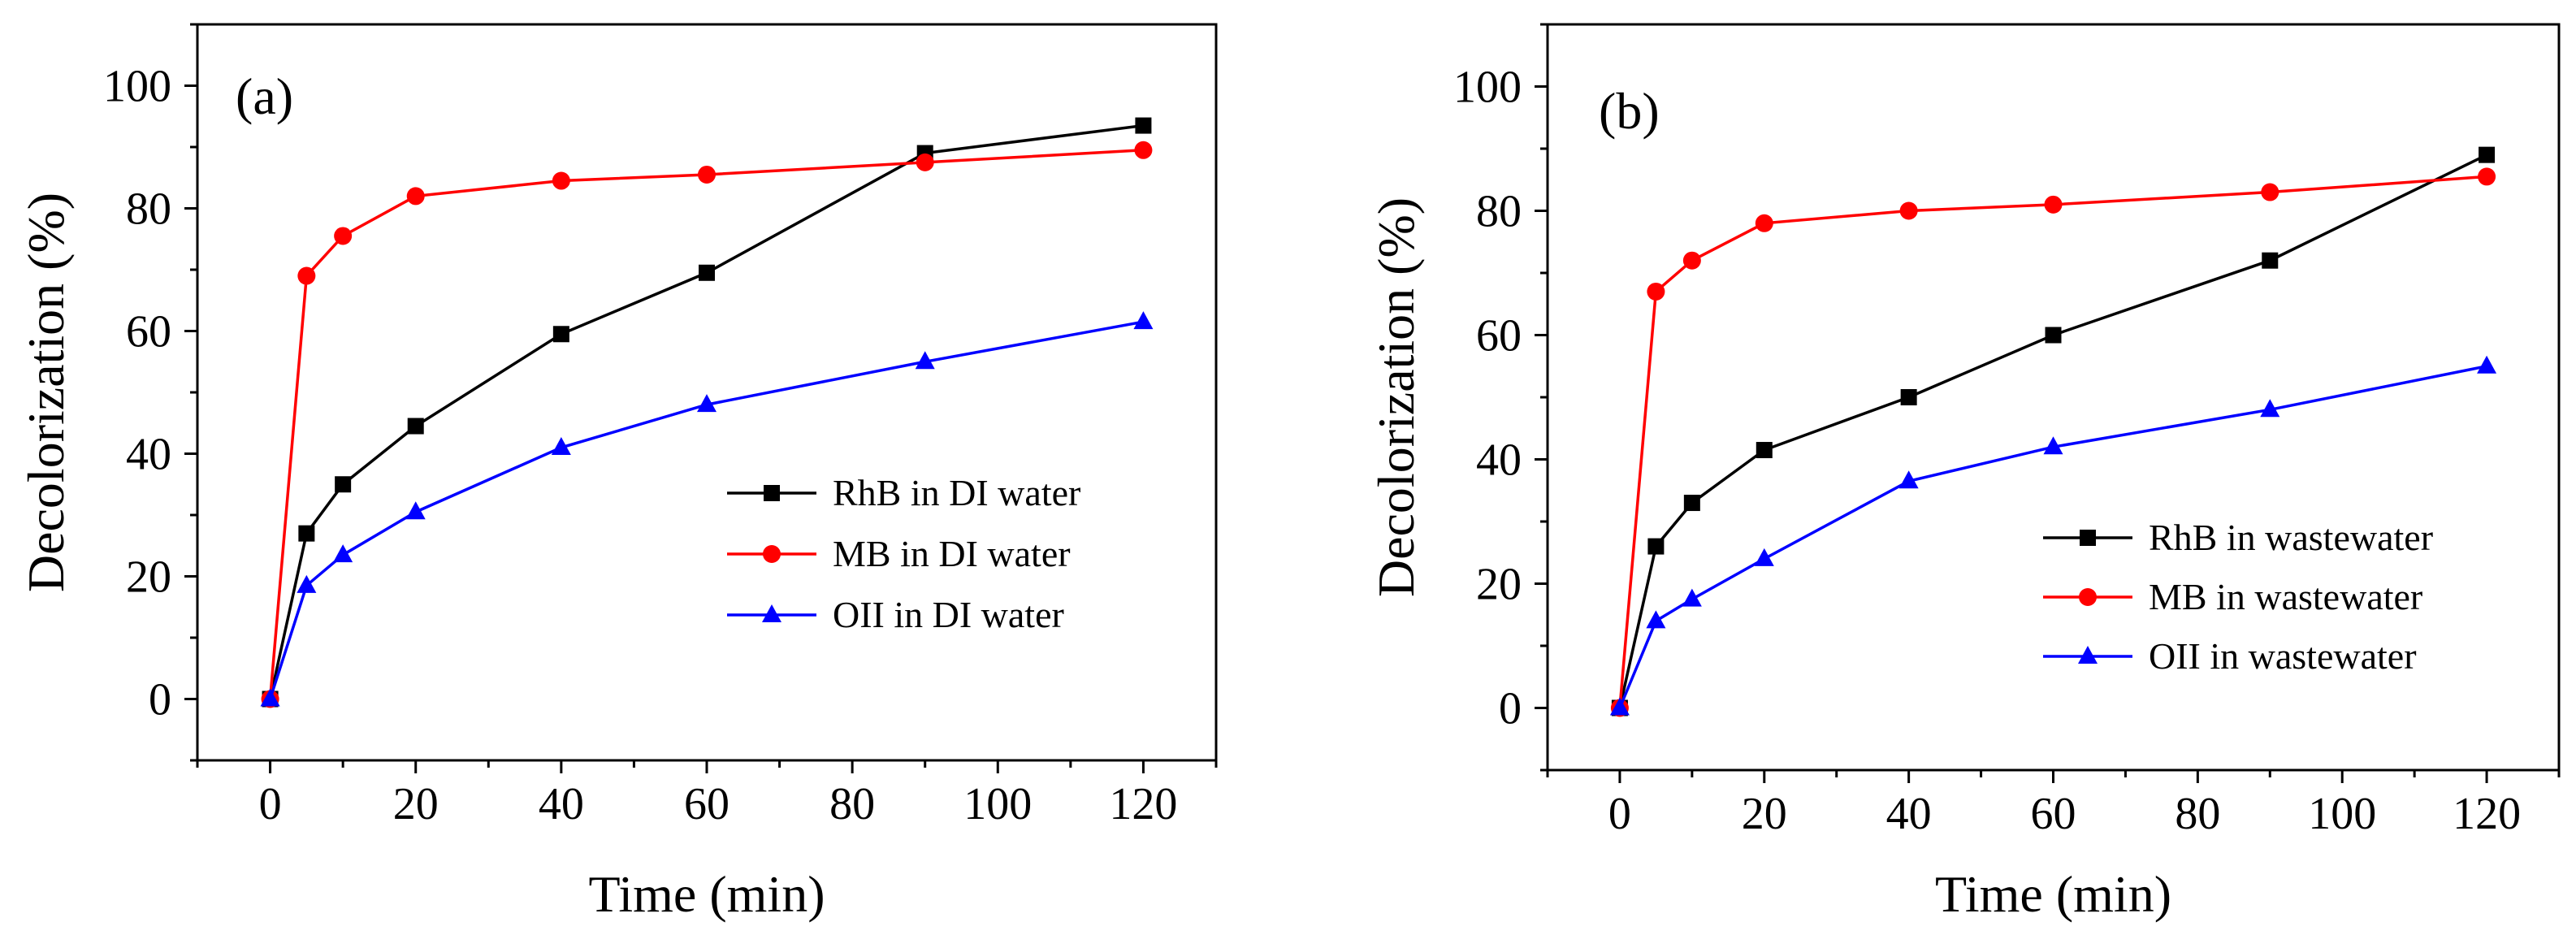 The image size is (2576, 948). I want to click on panel-label: (a), so click(264, 96).